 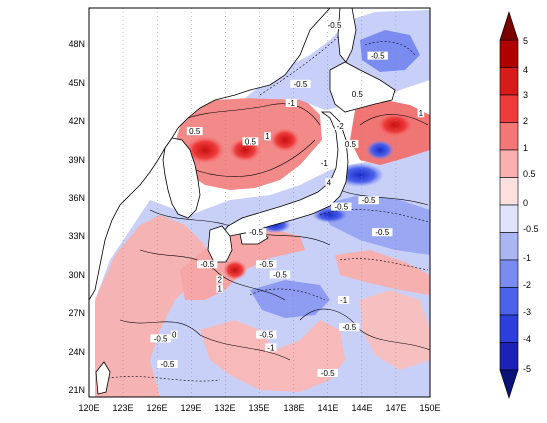 What do you see at coordinates (76, 160) in the screenshot?
I see `lat-tick-label: 39N` at bounding box center [76, 160].